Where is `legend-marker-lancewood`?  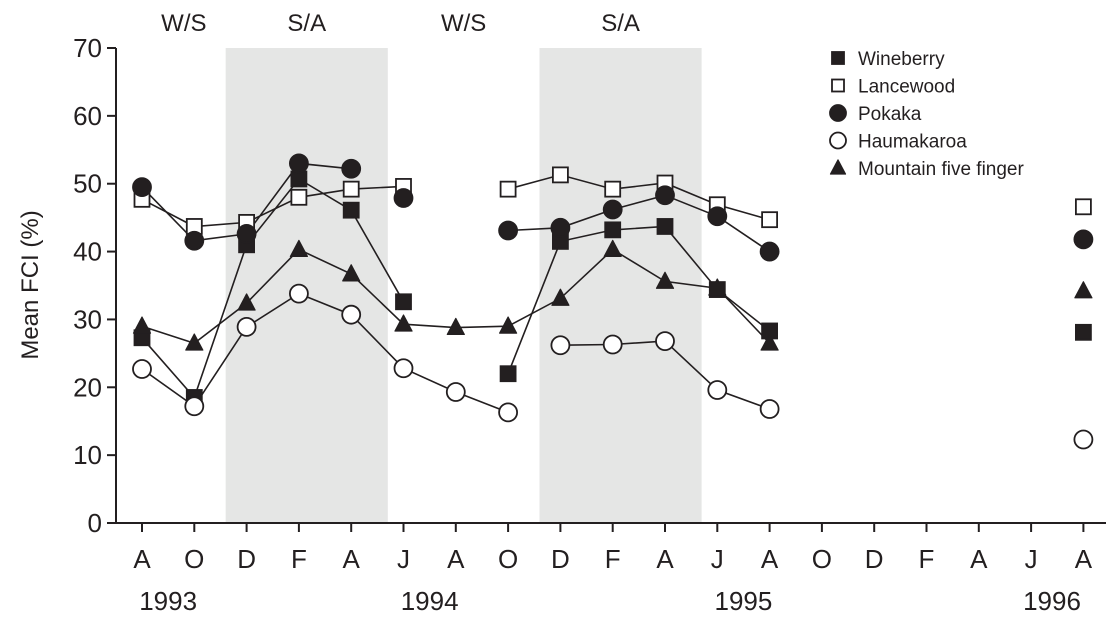 legend-marker-lancewood is located at coordinates (838, 85).